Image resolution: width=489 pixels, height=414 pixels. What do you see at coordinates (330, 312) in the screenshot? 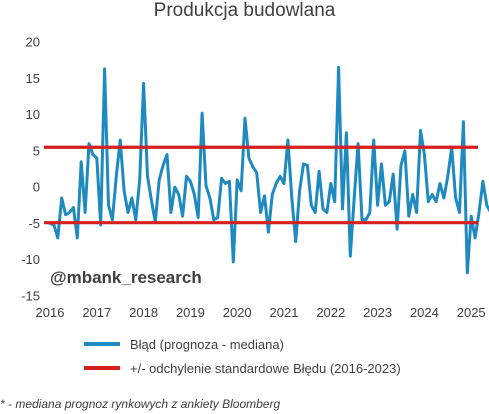
I see `x-tick-label: 2022` at bounding box center [330, 312].